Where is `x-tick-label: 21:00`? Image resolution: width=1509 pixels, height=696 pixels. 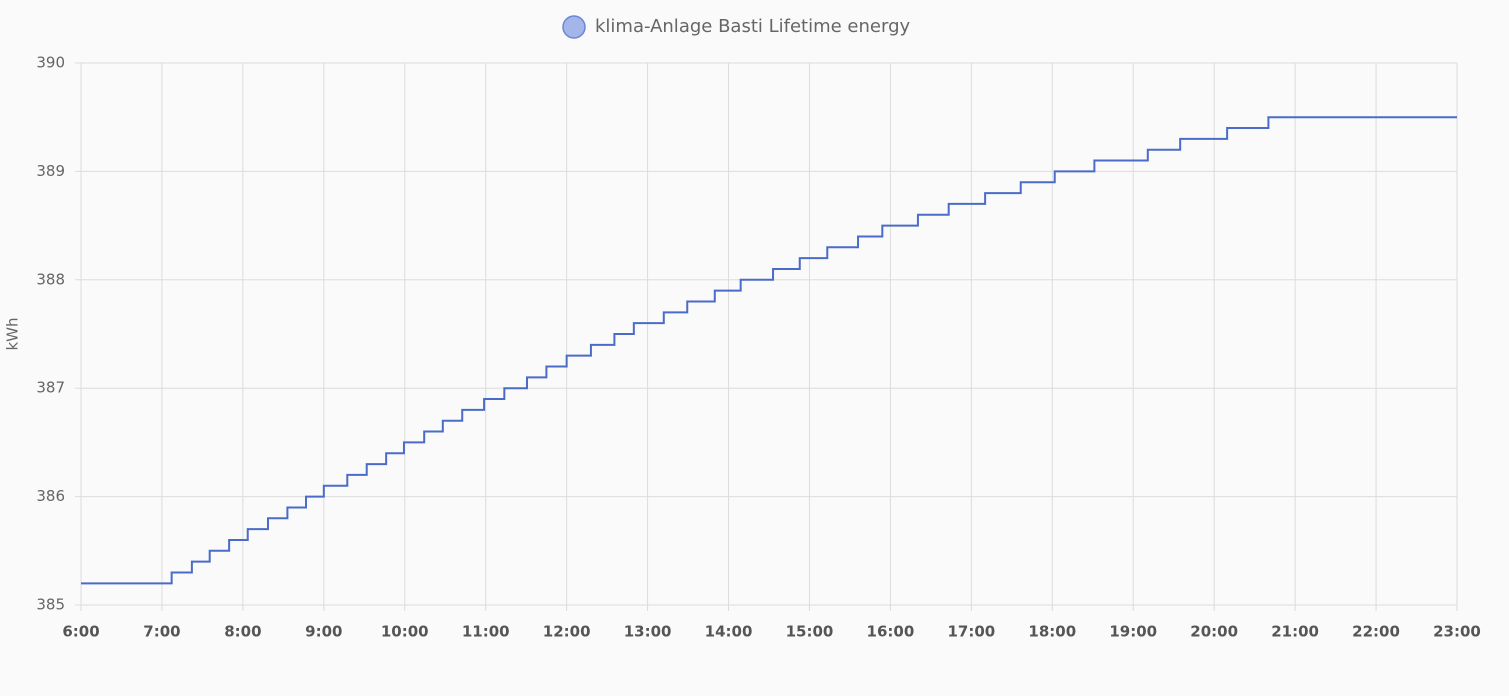 x-tick-label: 21:00 is located at coordinates (1295, 632).